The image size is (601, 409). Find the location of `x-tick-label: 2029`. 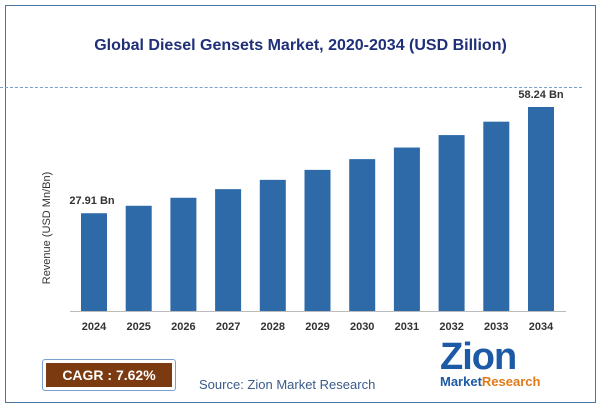

x-tick-label: 2029 is located at coordinates (317, 327).